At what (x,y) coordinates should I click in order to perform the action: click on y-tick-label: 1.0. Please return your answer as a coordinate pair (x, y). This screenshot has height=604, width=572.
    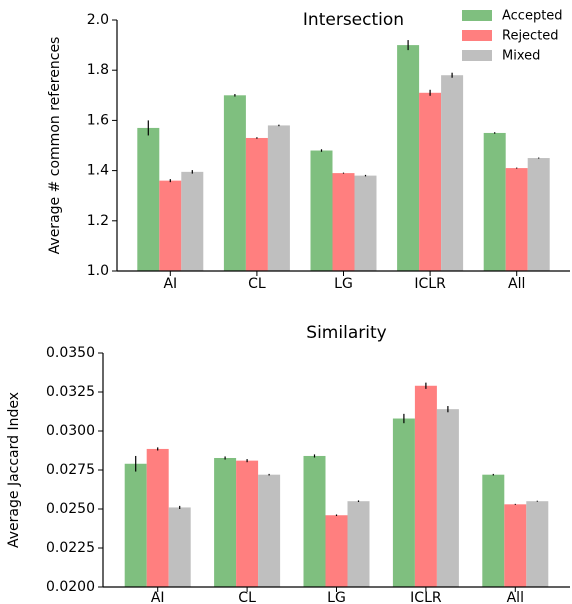
    Looking at the image, I should click on (98, 271).